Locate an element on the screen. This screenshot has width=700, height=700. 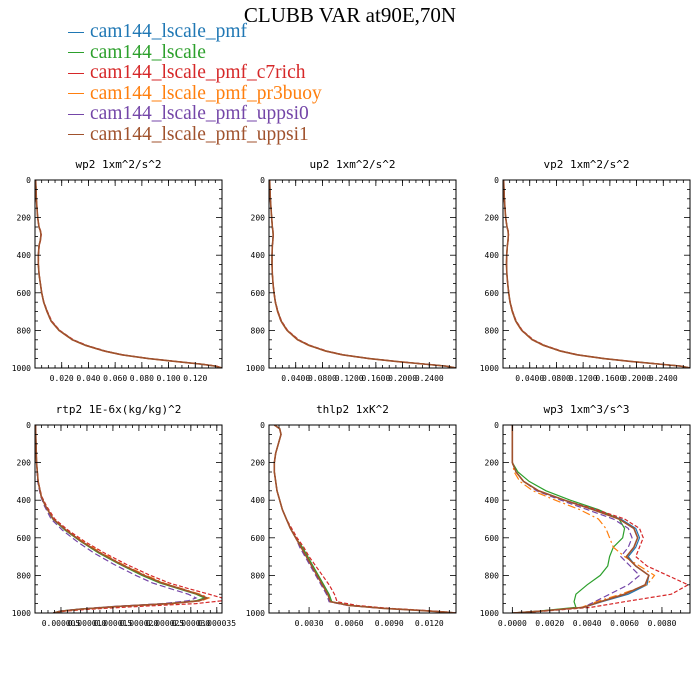
x-tick-label: 0.020 is located at coordinates (62, 378).